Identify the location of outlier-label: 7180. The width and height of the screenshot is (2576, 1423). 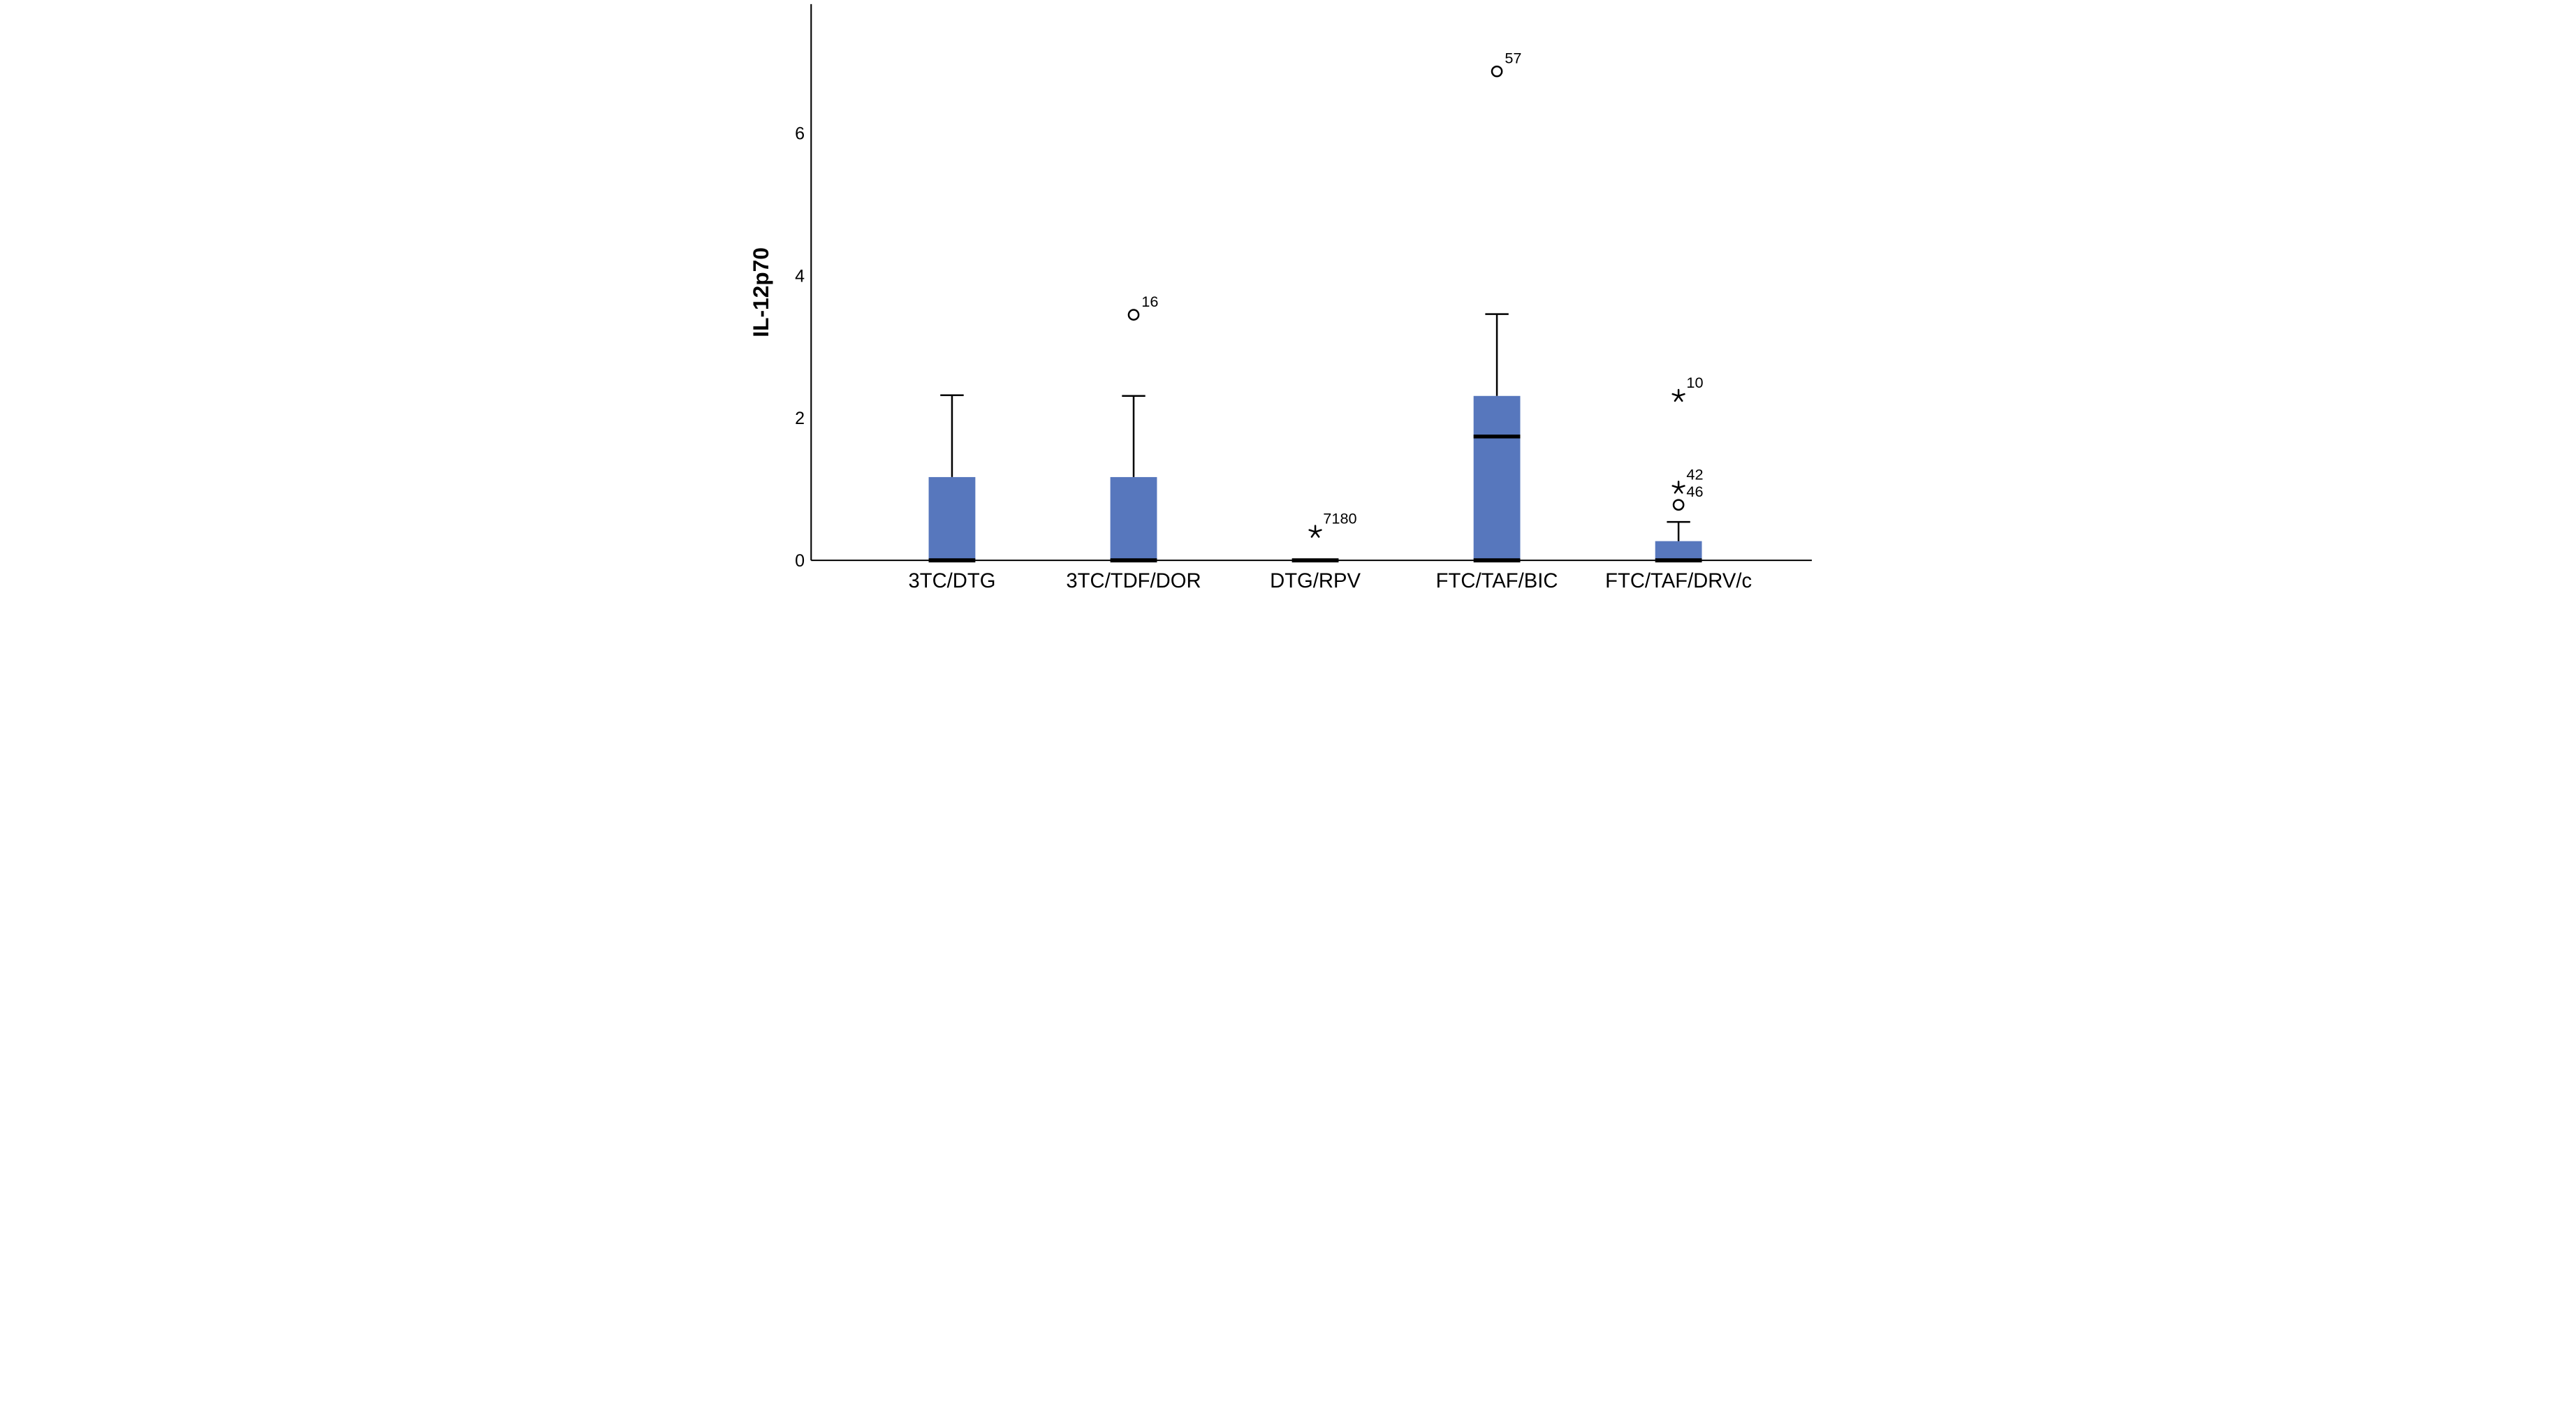
(1339, 518).